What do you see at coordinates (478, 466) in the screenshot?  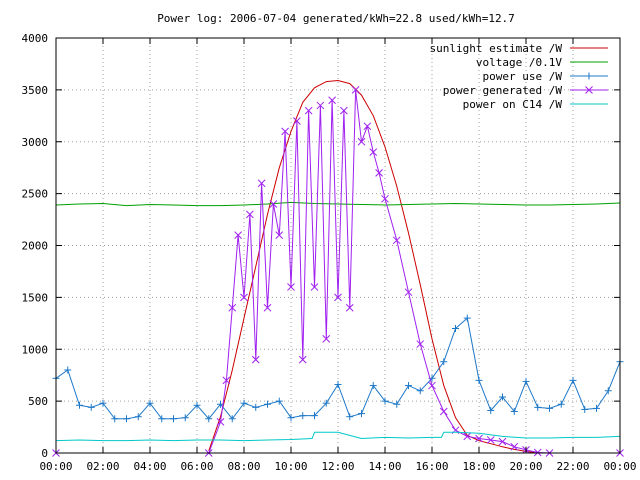 I see `x-tick-label: 18:00` at bounding box center [478, 466].